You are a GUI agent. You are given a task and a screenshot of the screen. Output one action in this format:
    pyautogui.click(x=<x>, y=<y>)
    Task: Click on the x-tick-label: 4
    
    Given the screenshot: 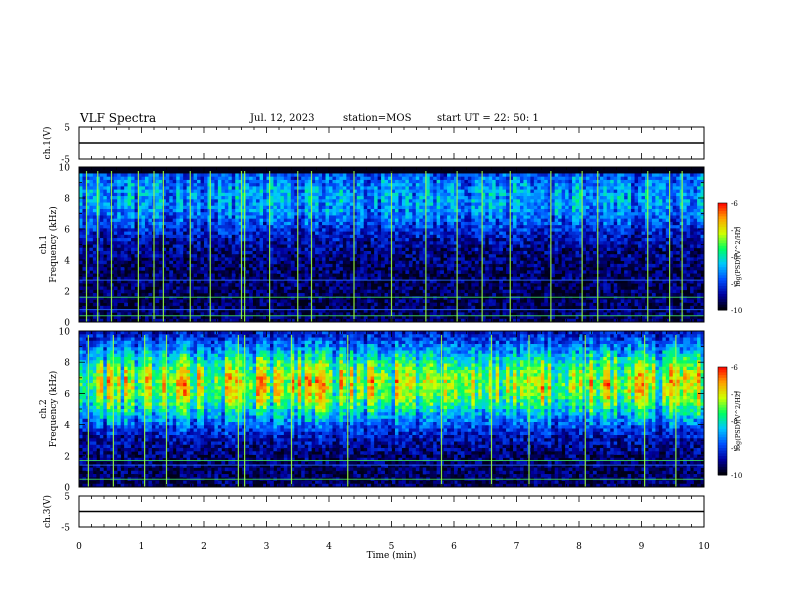 What is the action you would take?
    pyautogui.click(x=329, y=547)
    